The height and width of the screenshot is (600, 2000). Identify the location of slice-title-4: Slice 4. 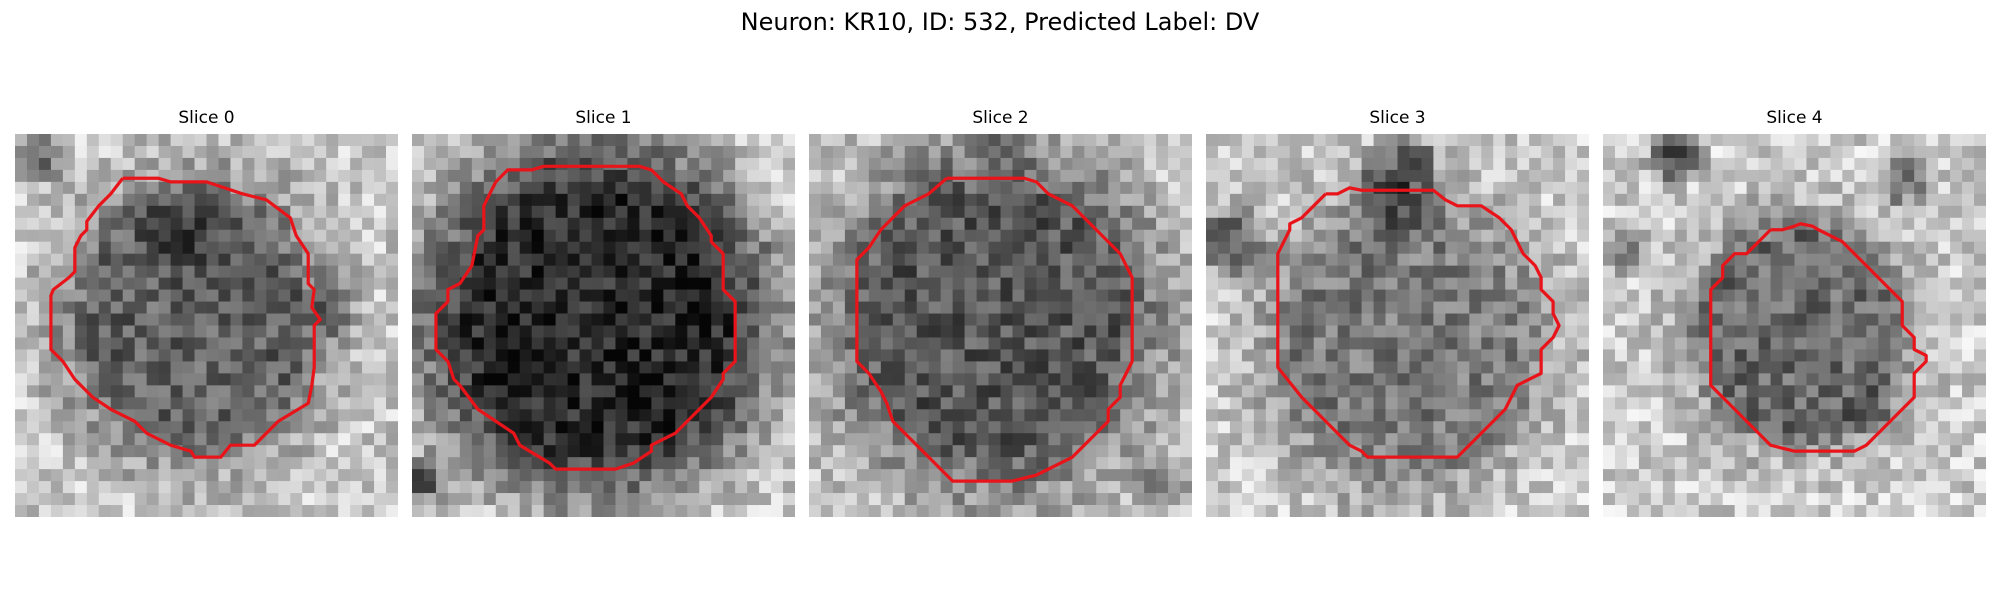
(1794, 118).